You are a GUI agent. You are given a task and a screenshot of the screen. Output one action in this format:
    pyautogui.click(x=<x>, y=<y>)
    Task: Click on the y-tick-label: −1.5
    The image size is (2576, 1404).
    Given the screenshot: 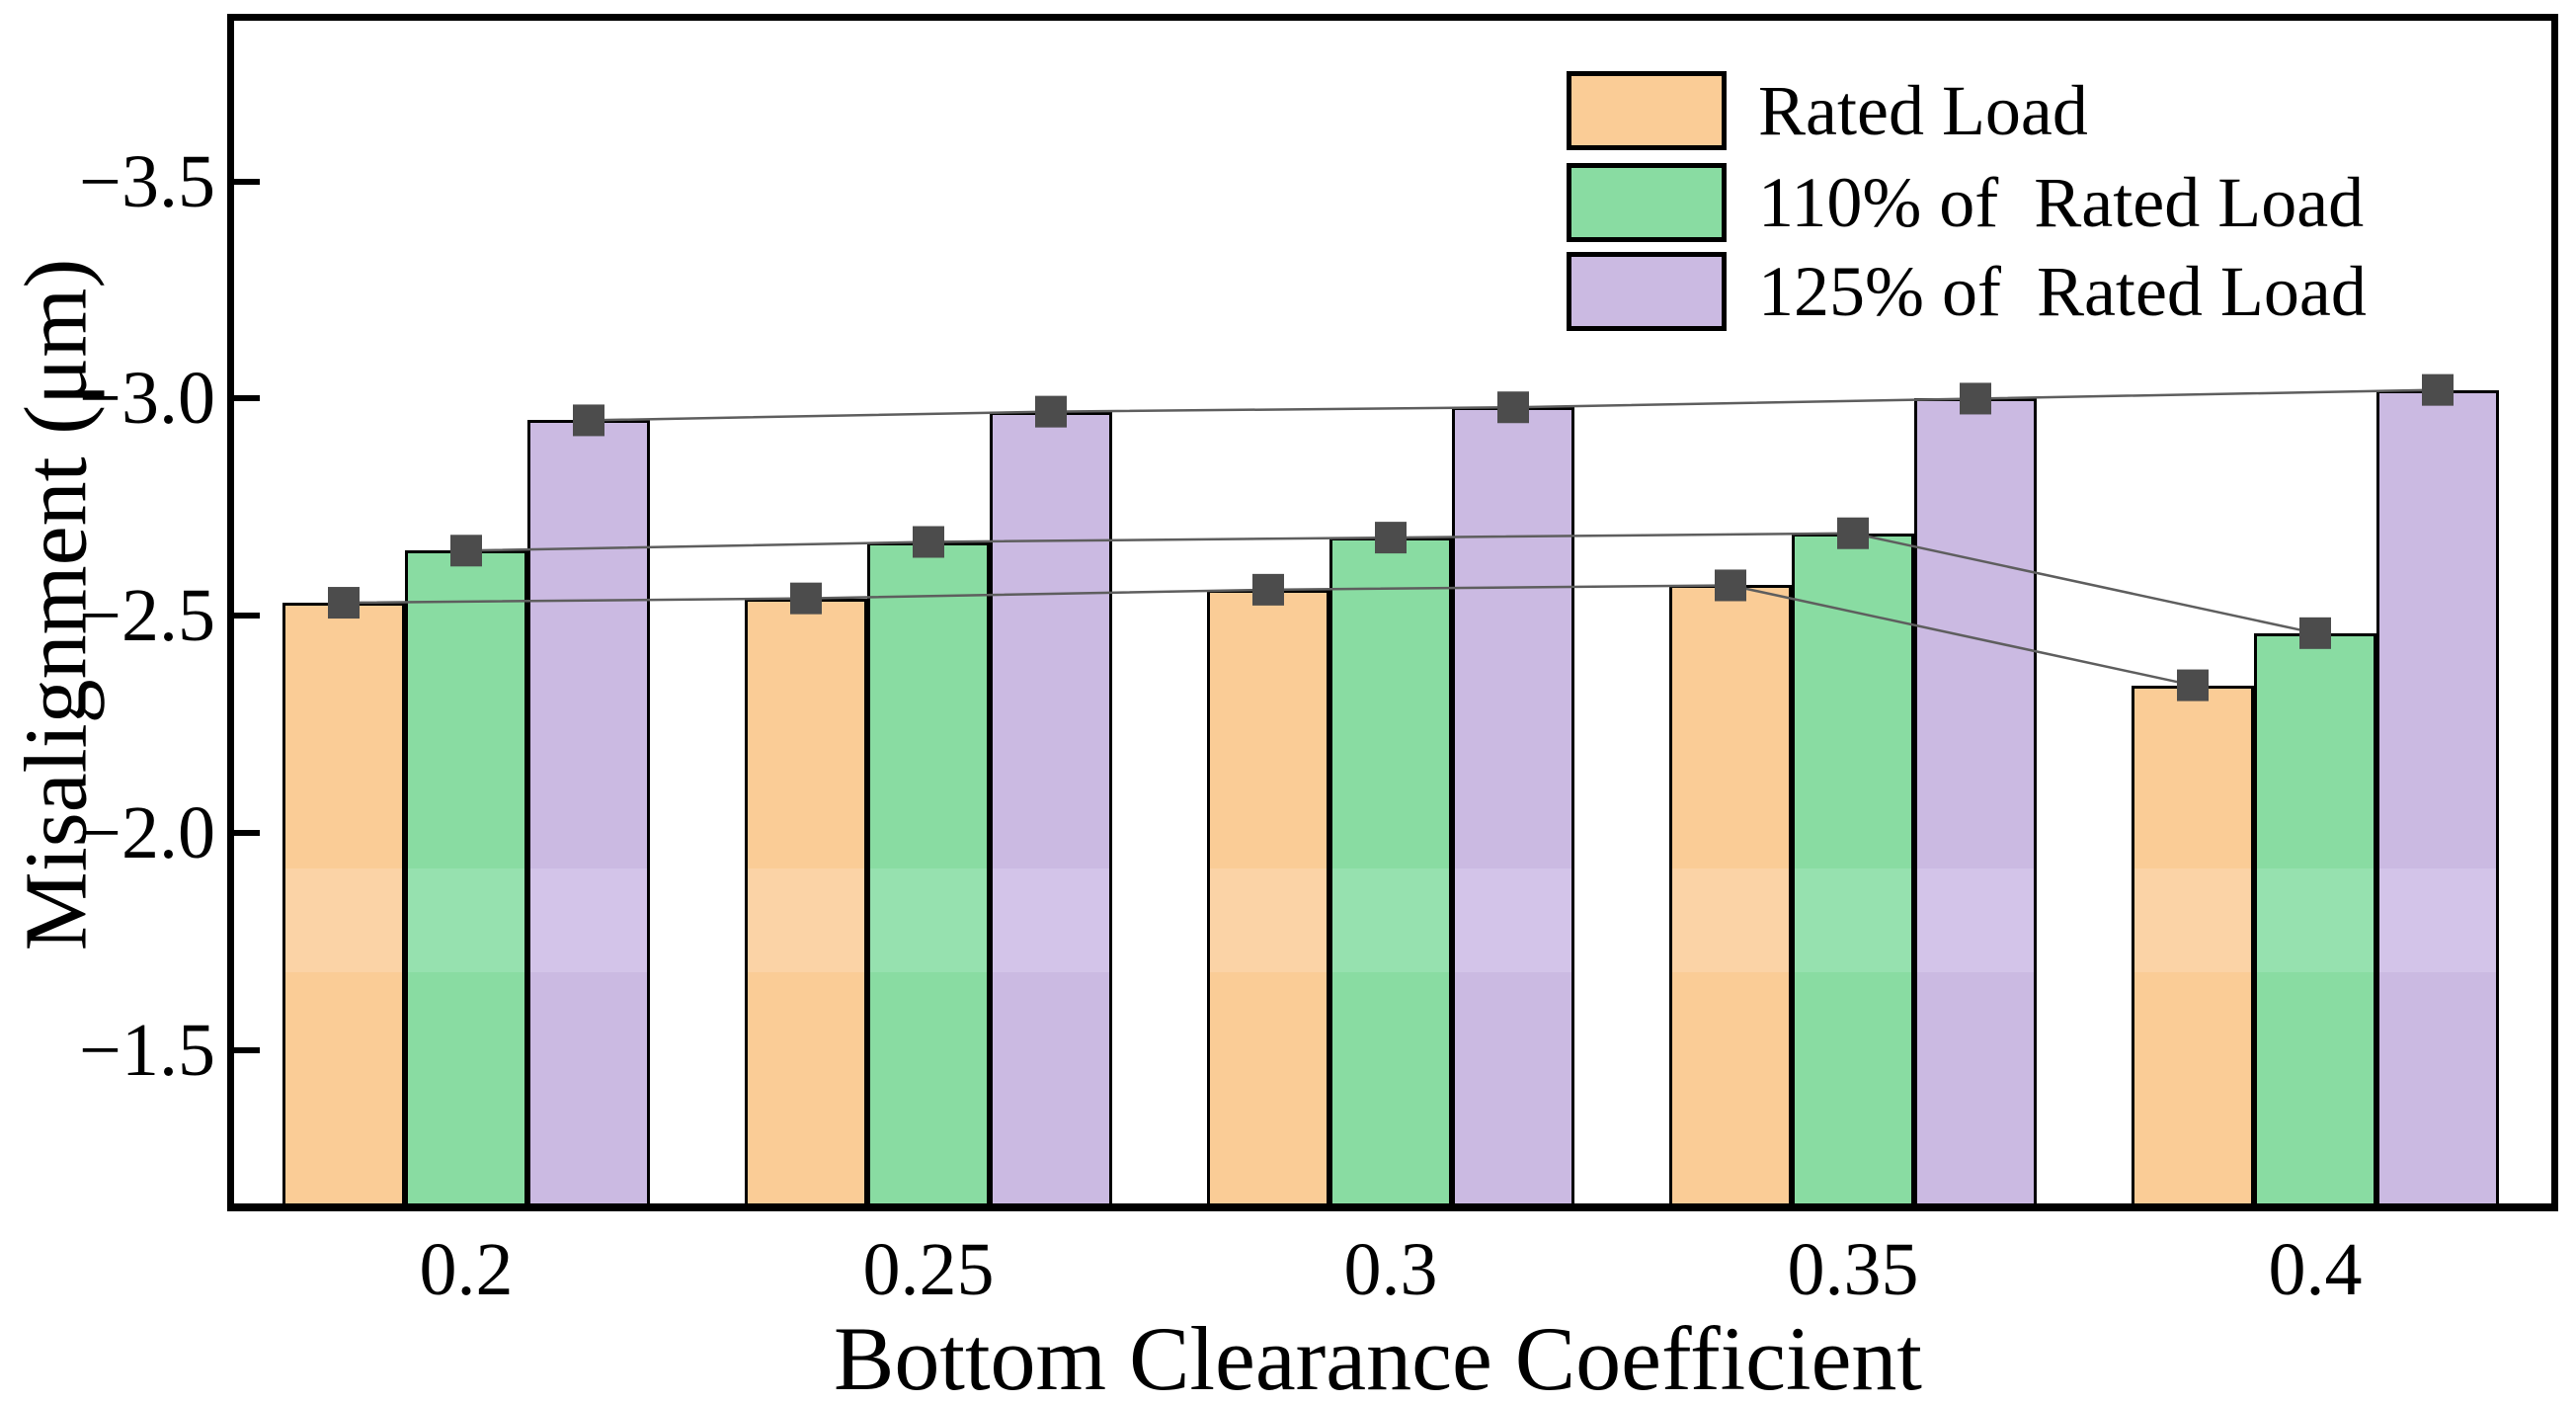 What is the action you would take?
    pyautogui.click(x=147, y=1050)
    